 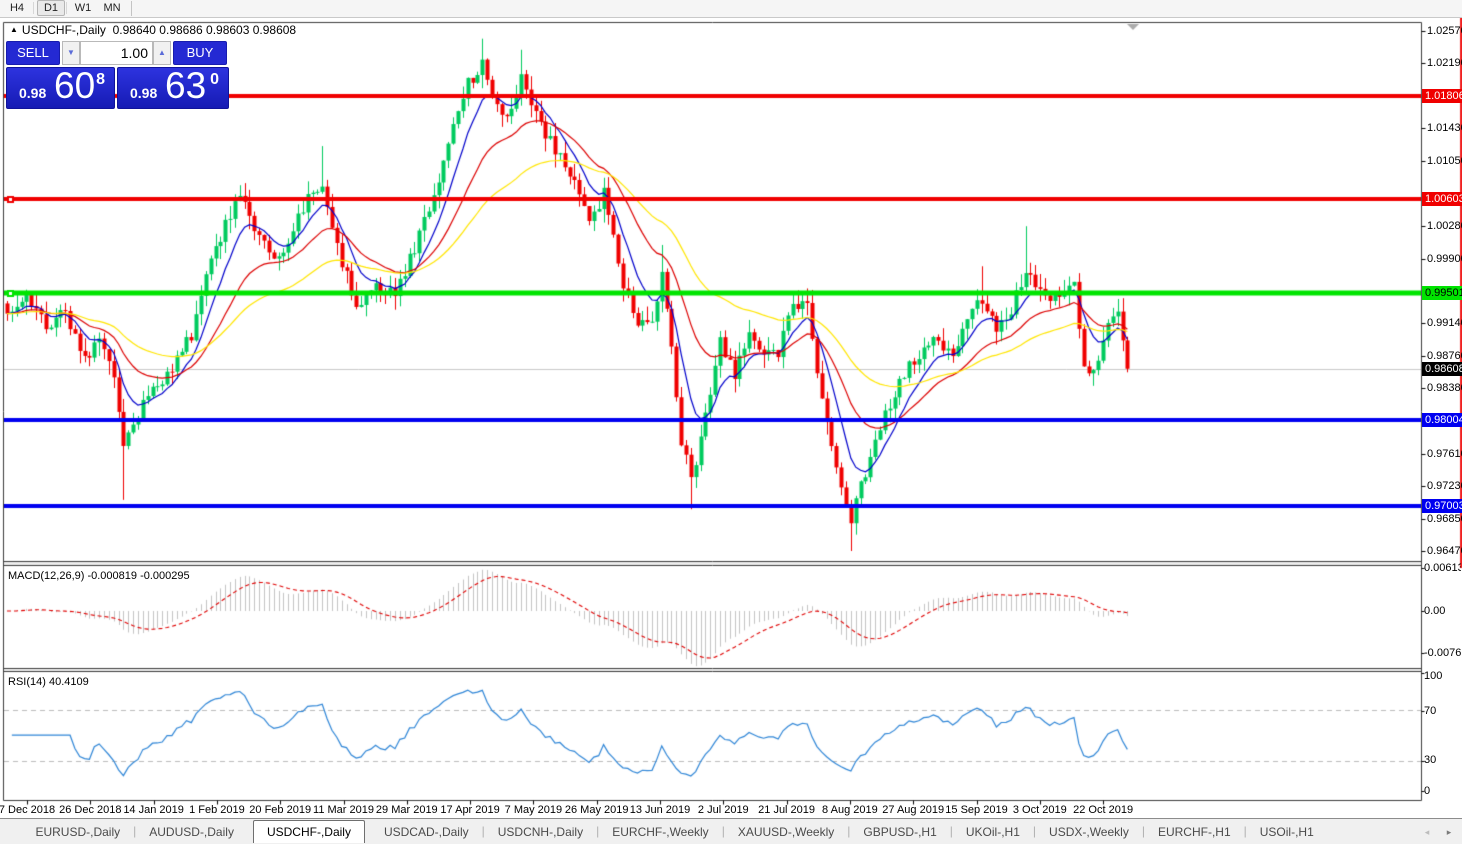 I want to click on time-axis-label: 27 Aug 2019, so click(x=913, y=810).